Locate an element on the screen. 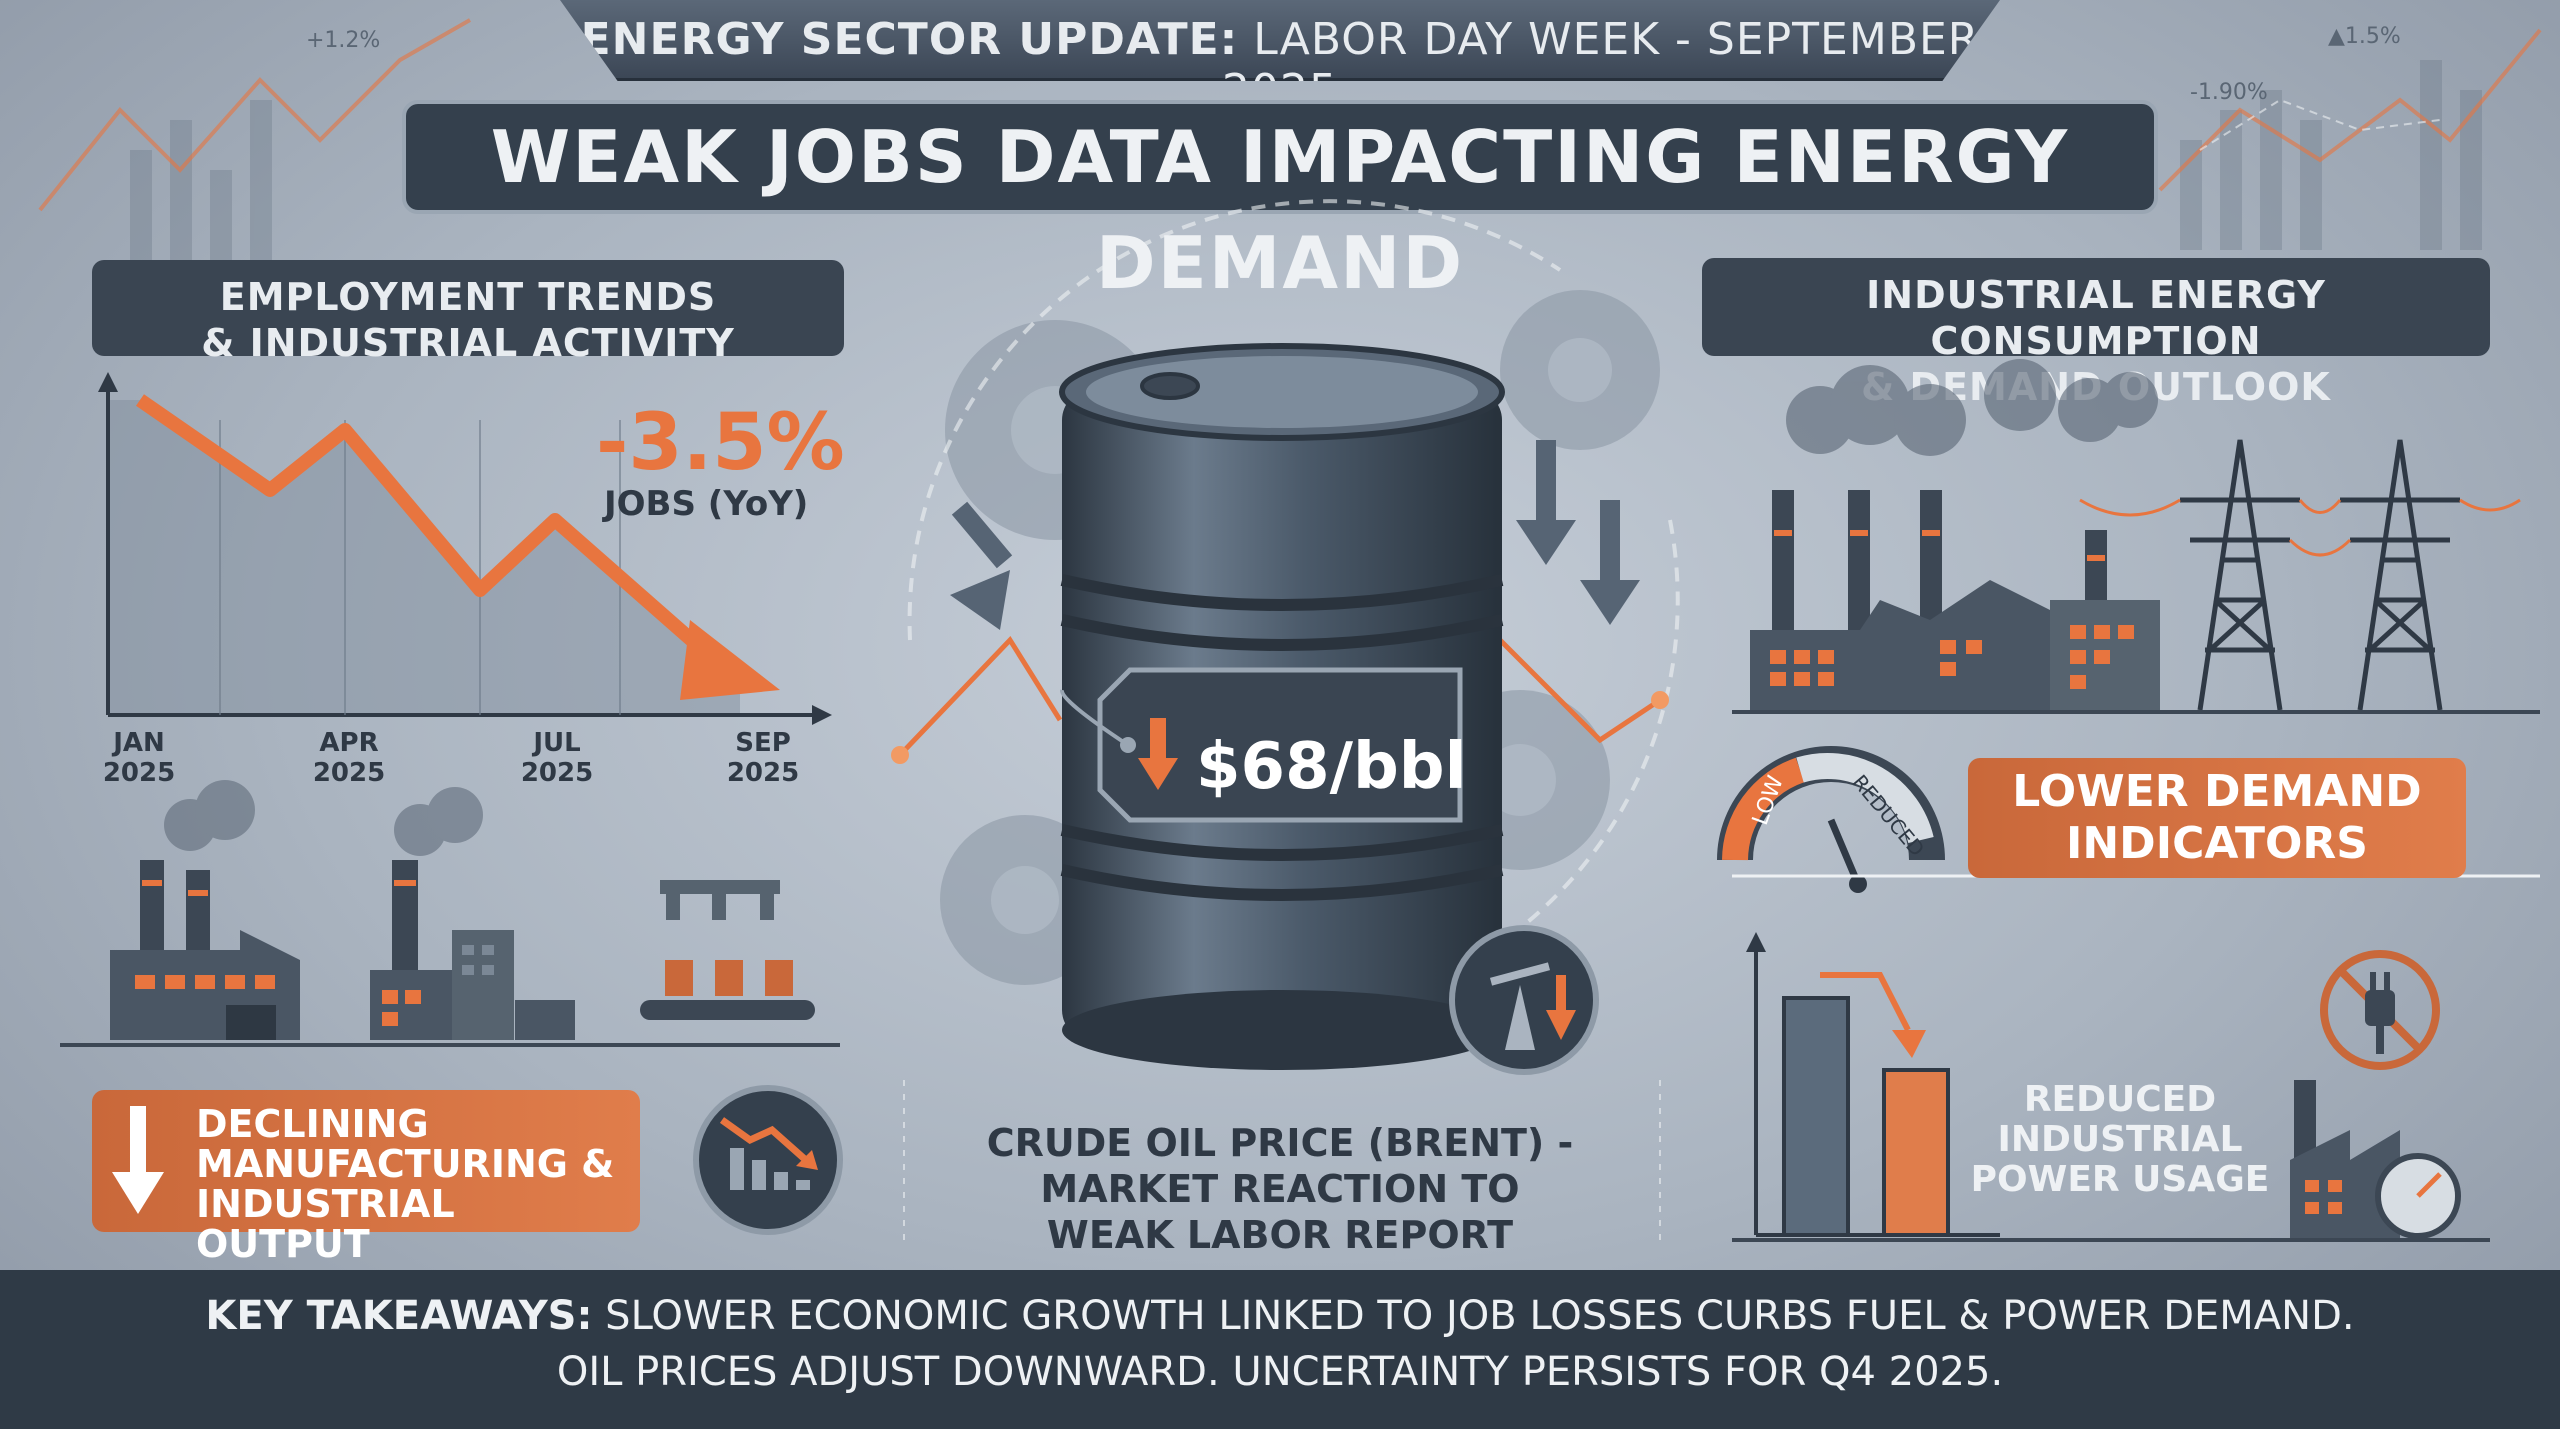 This screenshot has width=2560, height=1429. callout-line3: INDUSTRIAL OUTPUT is located at coordinates (325, 1224).